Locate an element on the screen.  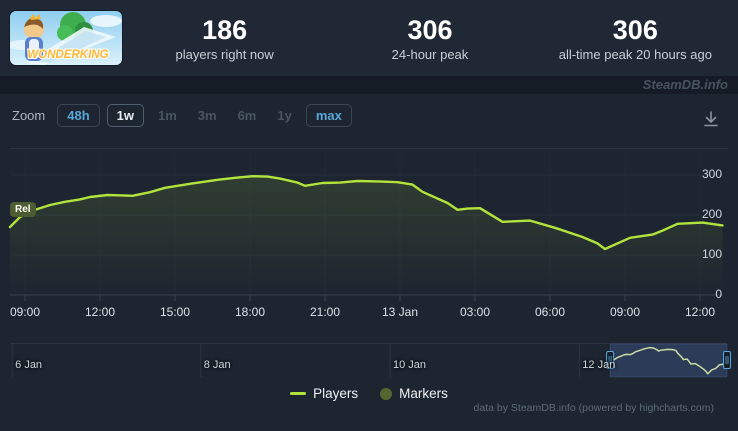
zoom-button-6m: 6m is located at coordinates (247, 115).